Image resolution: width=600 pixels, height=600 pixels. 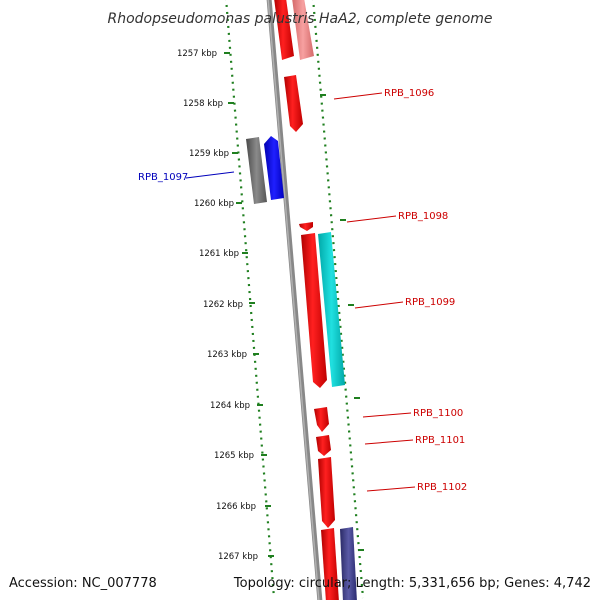 What do you see at coordinates (409, 93) in the screenshot?
I see `gene-label-rpb-1096: RPB_1096` at bounding box center [409, 93].